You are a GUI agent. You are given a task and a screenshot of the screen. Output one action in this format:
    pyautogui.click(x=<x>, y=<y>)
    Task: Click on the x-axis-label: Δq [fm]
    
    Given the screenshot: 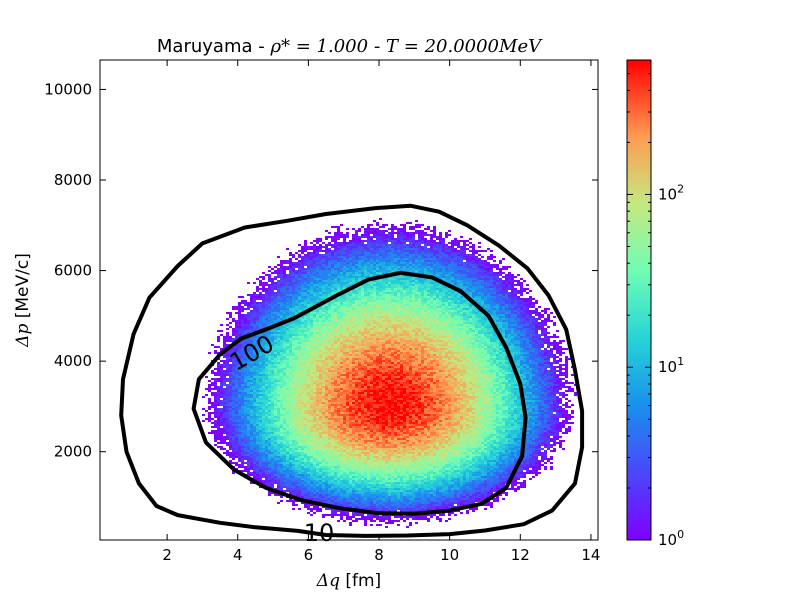 What is the action you would take?
    pyautogui.click(x=348, y=581)
    